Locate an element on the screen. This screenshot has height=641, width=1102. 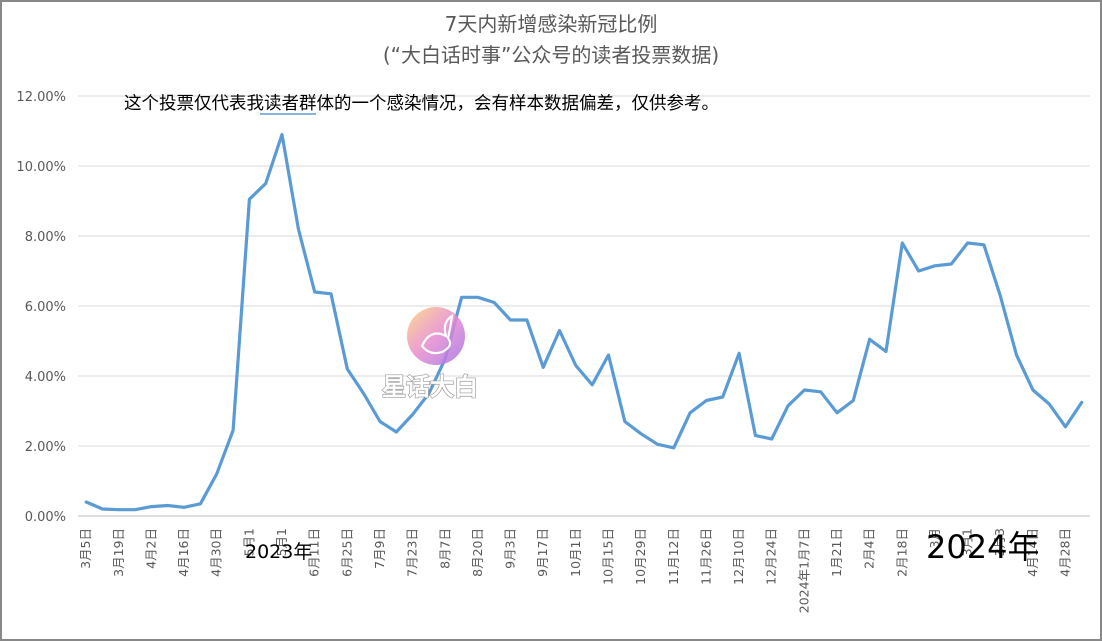
year-label-2024: 2024年 is located at coordinates (982, 547).